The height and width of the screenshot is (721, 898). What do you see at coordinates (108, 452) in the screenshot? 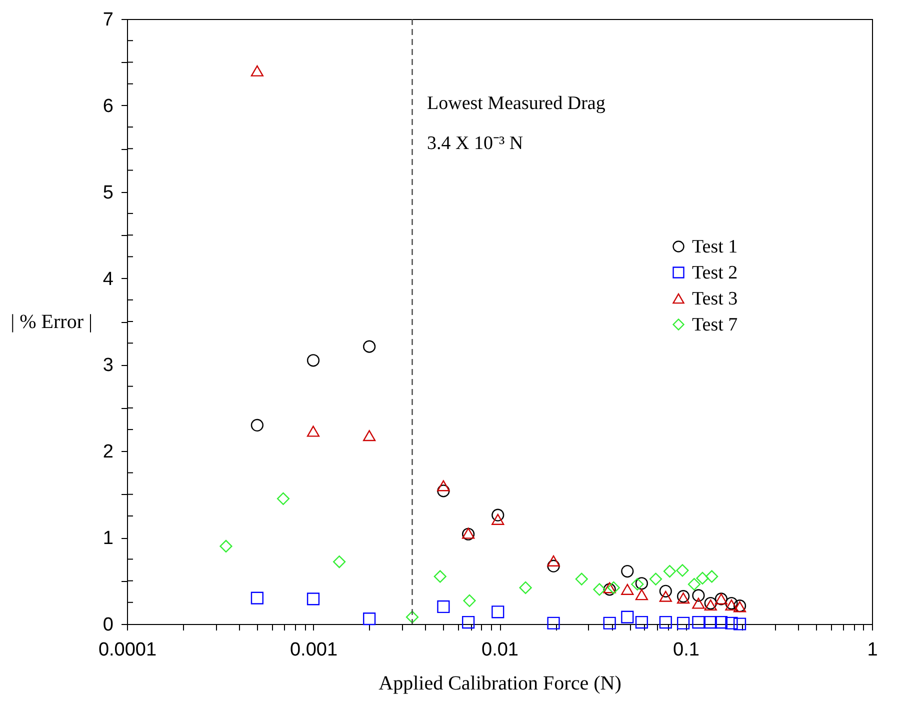
I see `y-tick-label: 2` at bounding box center [108, 452].